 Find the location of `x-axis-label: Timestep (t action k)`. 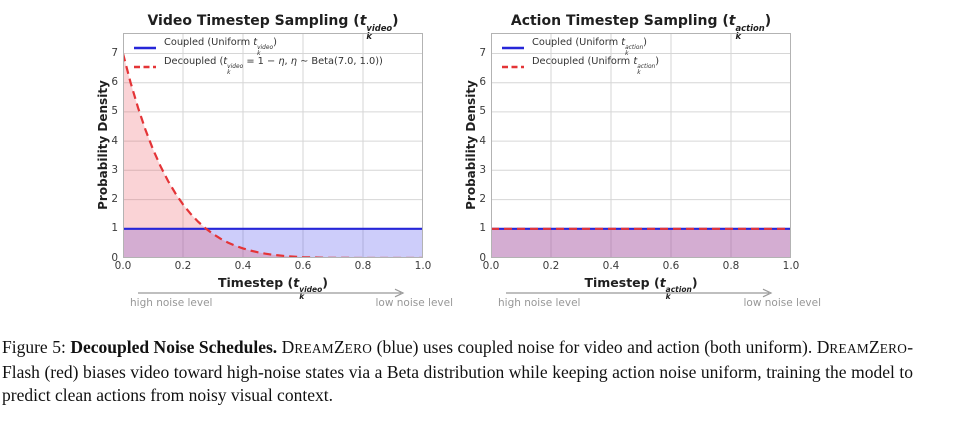

x-axis-label: Timestep (t action k) is located at coordinates (641, 288).